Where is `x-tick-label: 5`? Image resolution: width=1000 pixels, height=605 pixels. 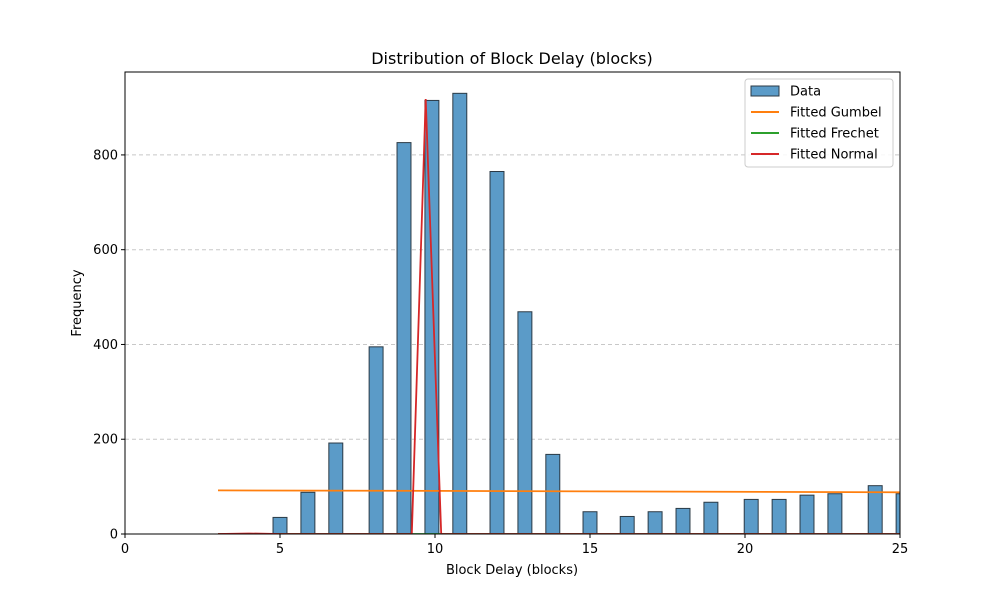
x-tick-label: 5 is located at coordinates (280, 549).